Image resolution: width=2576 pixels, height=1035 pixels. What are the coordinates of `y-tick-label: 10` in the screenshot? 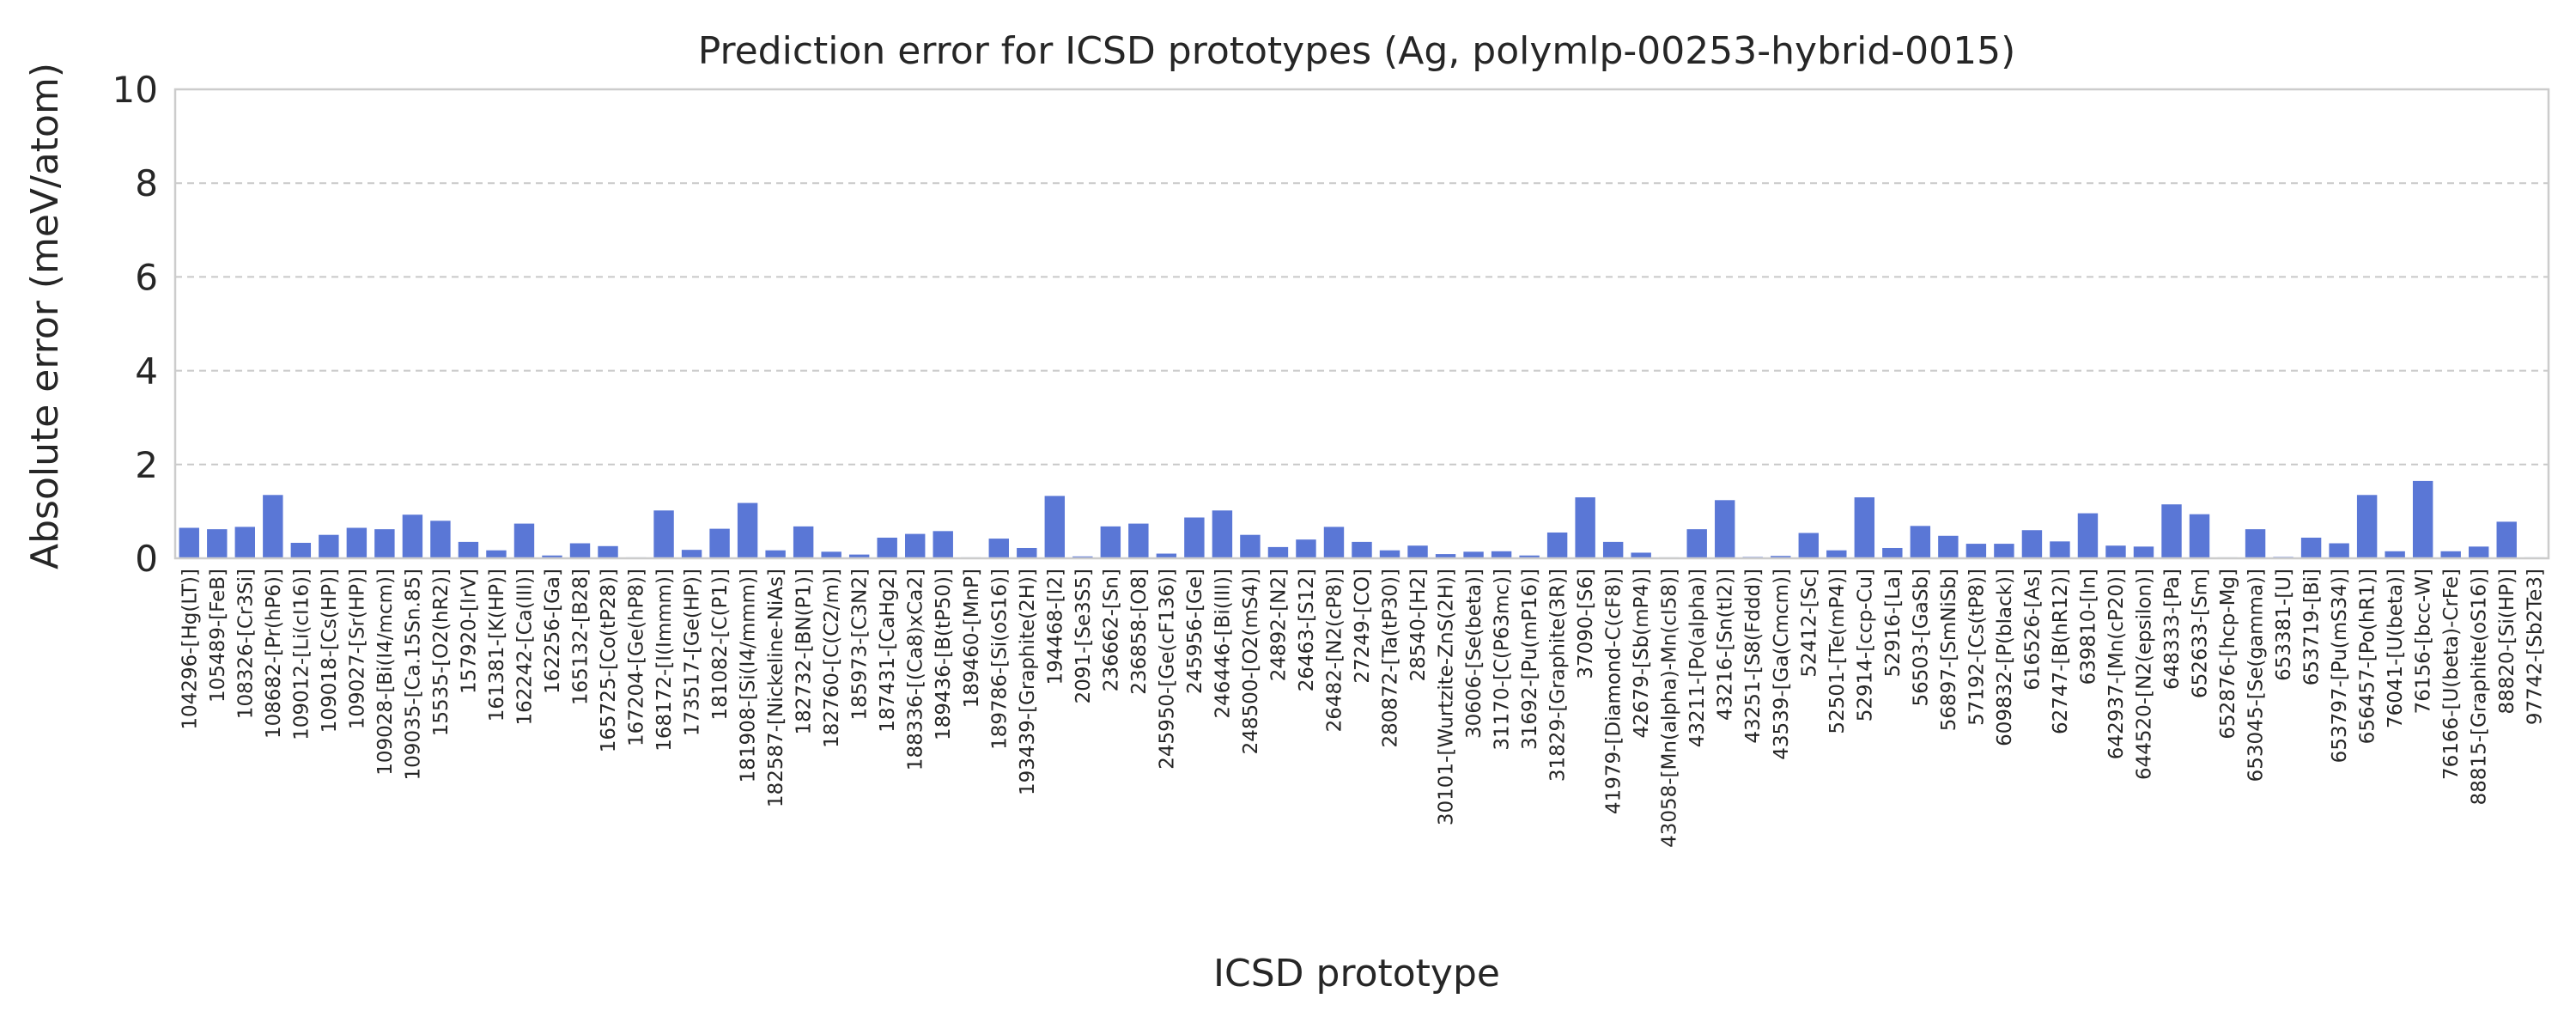 It's located at (135, 90).